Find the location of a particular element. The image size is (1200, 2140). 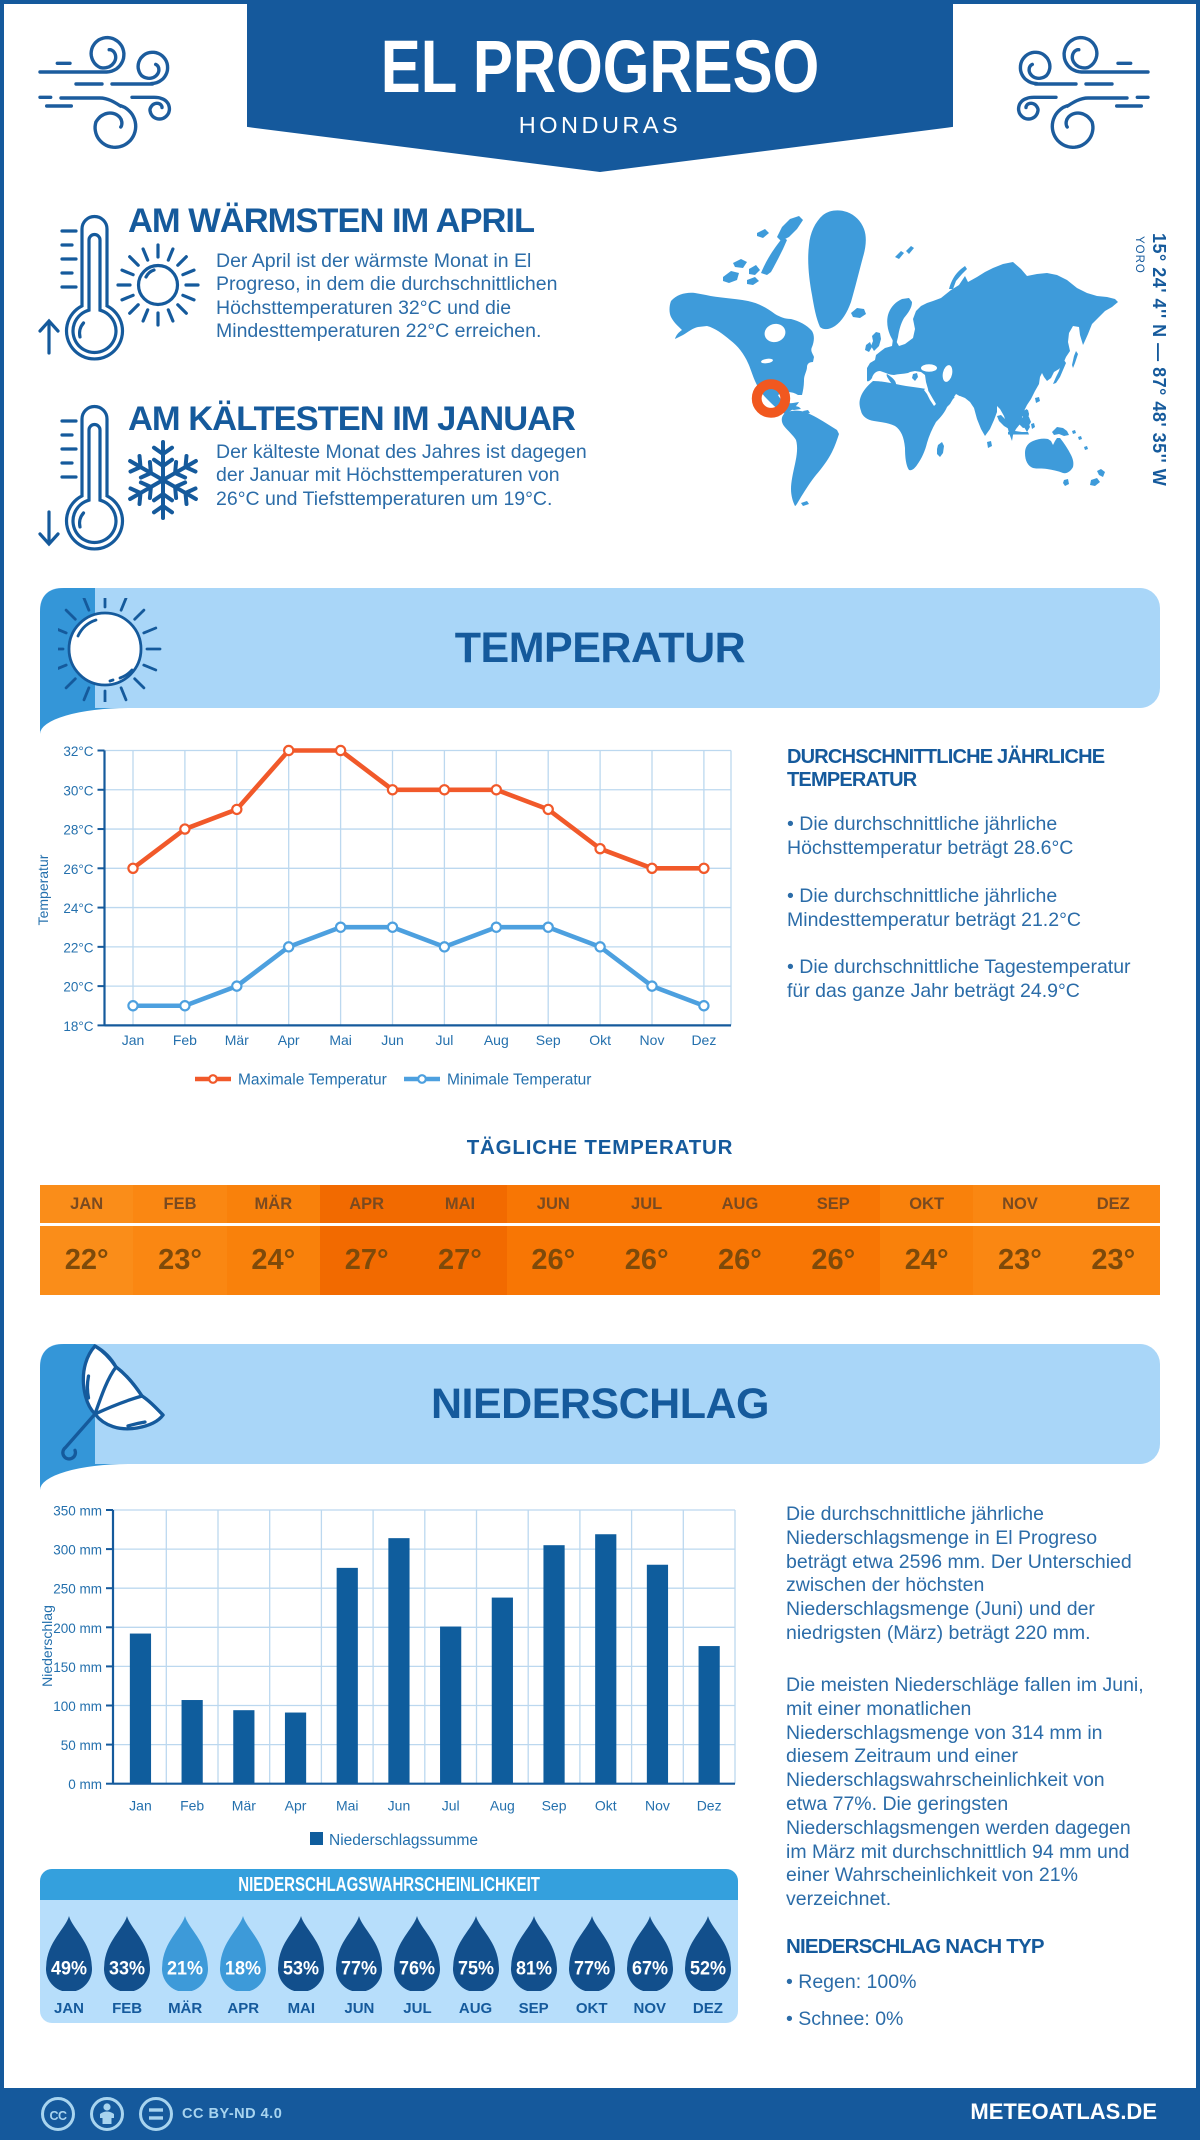

svg-text: Temperatur is located at coordinates (43, 889).